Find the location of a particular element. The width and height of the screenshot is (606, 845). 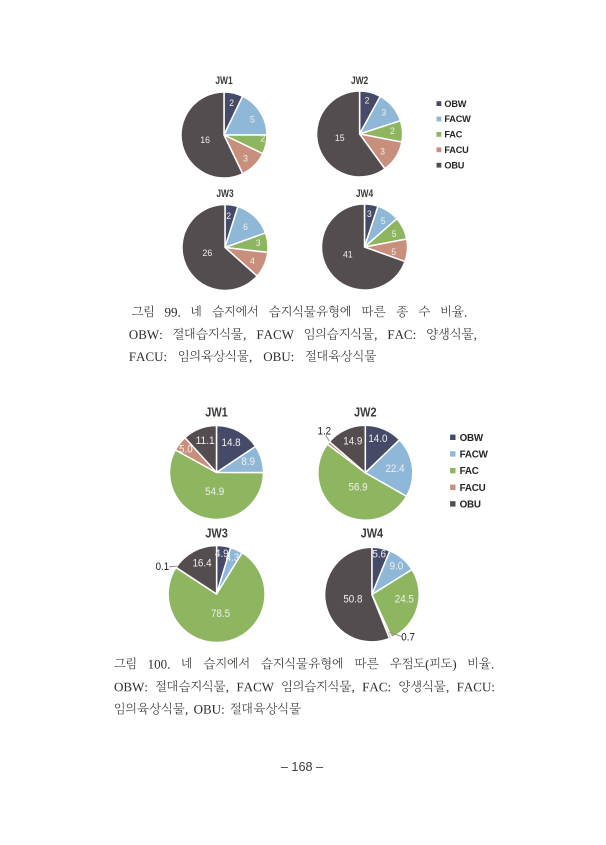

svg-text: 1.2 is located at coordinates (325, 431).